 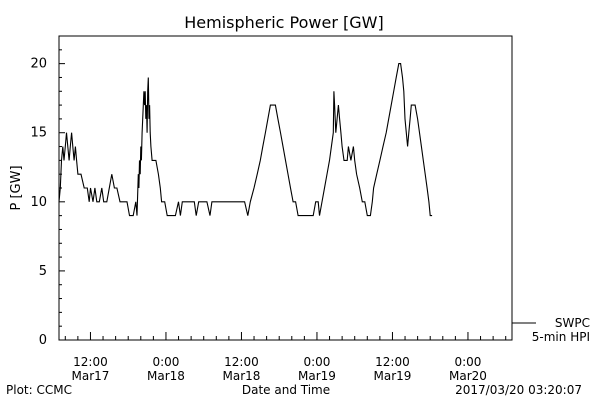 What do you see at coordinates (43, 340) in the screenshot?
I see `y-tick-label: 0` at bounding box center [43, 340].